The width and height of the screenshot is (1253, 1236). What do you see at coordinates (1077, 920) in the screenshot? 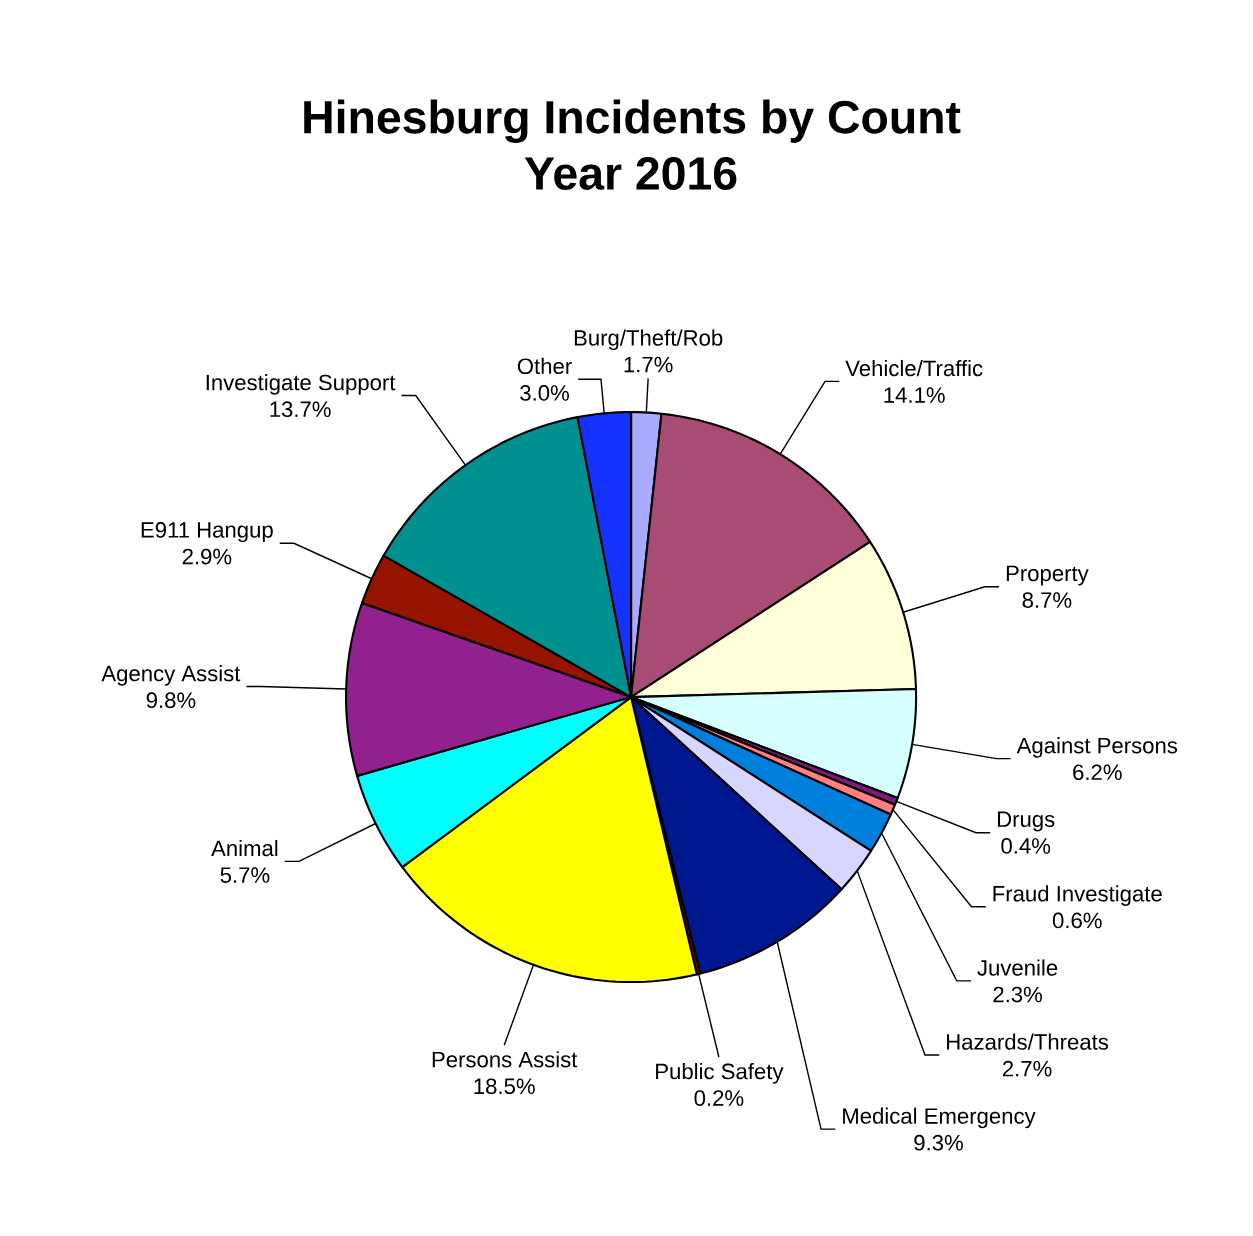
I see `data-label: 0.6%` at bounding box center [1077, 920].